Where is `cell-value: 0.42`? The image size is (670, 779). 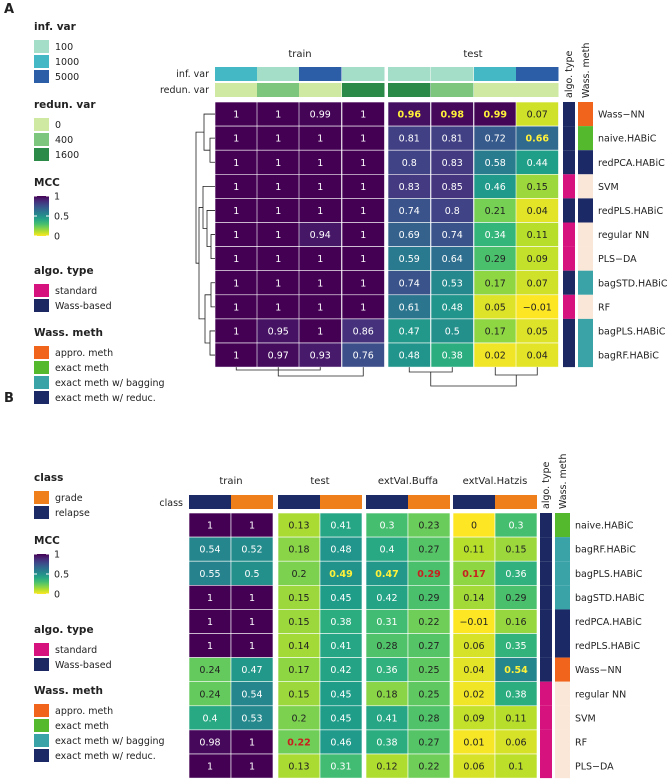 cell-value: 0.42 is located at coordinates (340, 670).